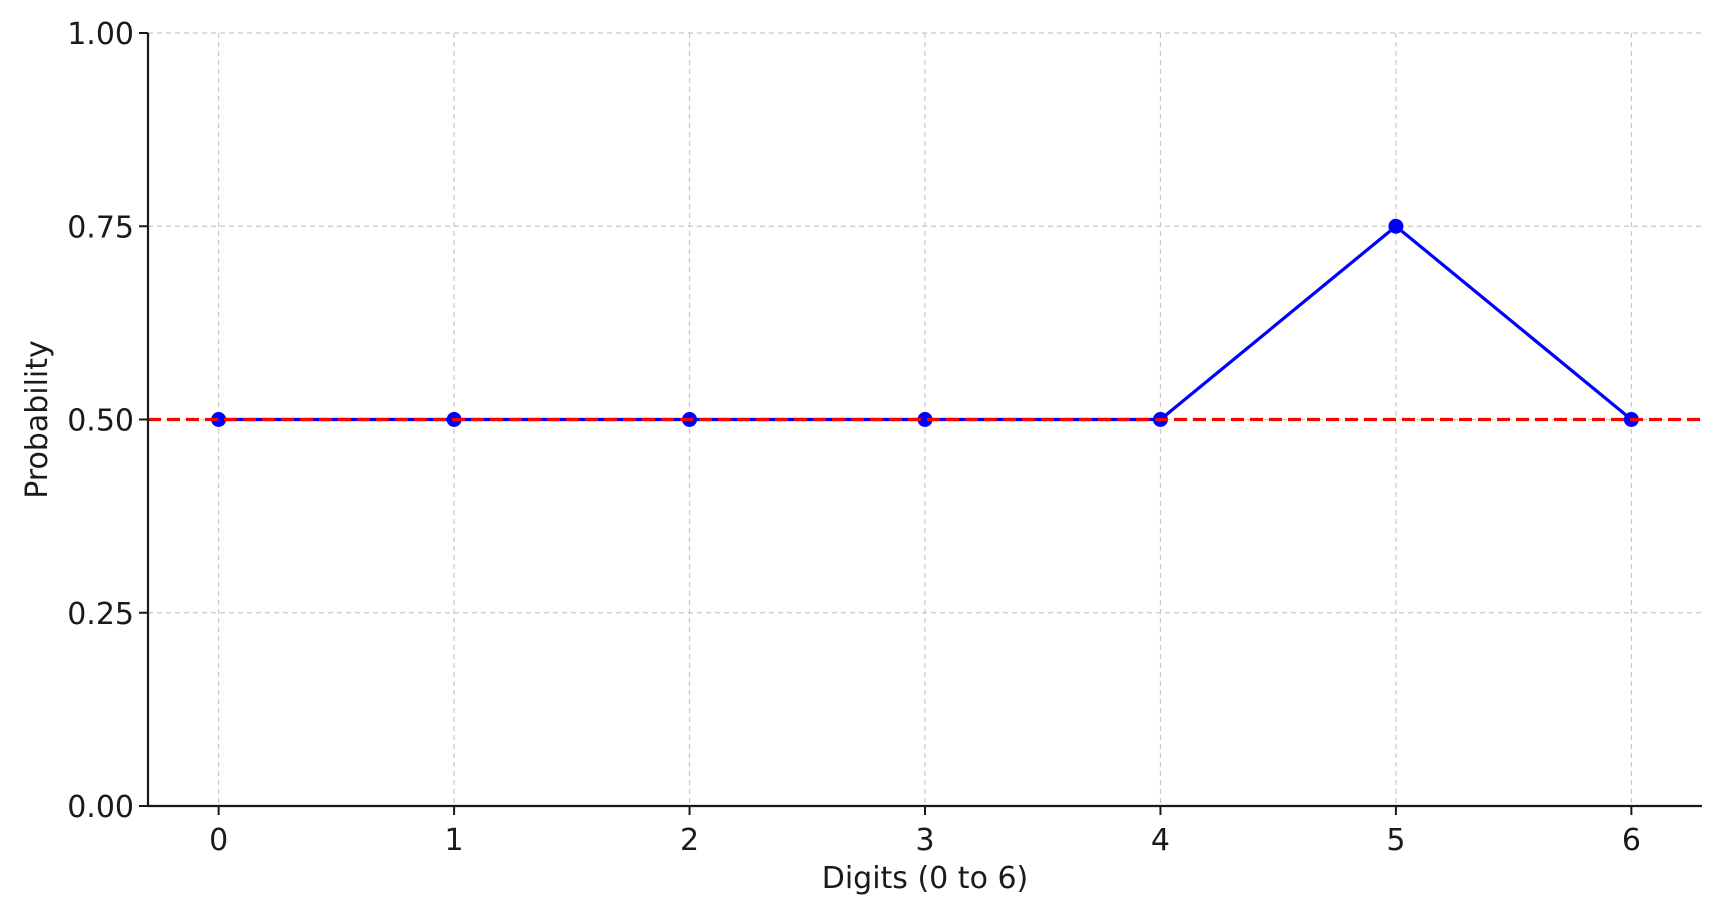 The image size is (1718, 909). What do you see at coordinates (689, 840) in the screenshot?
I see `x-tick-label: 2` at bounding box center [689, 840].